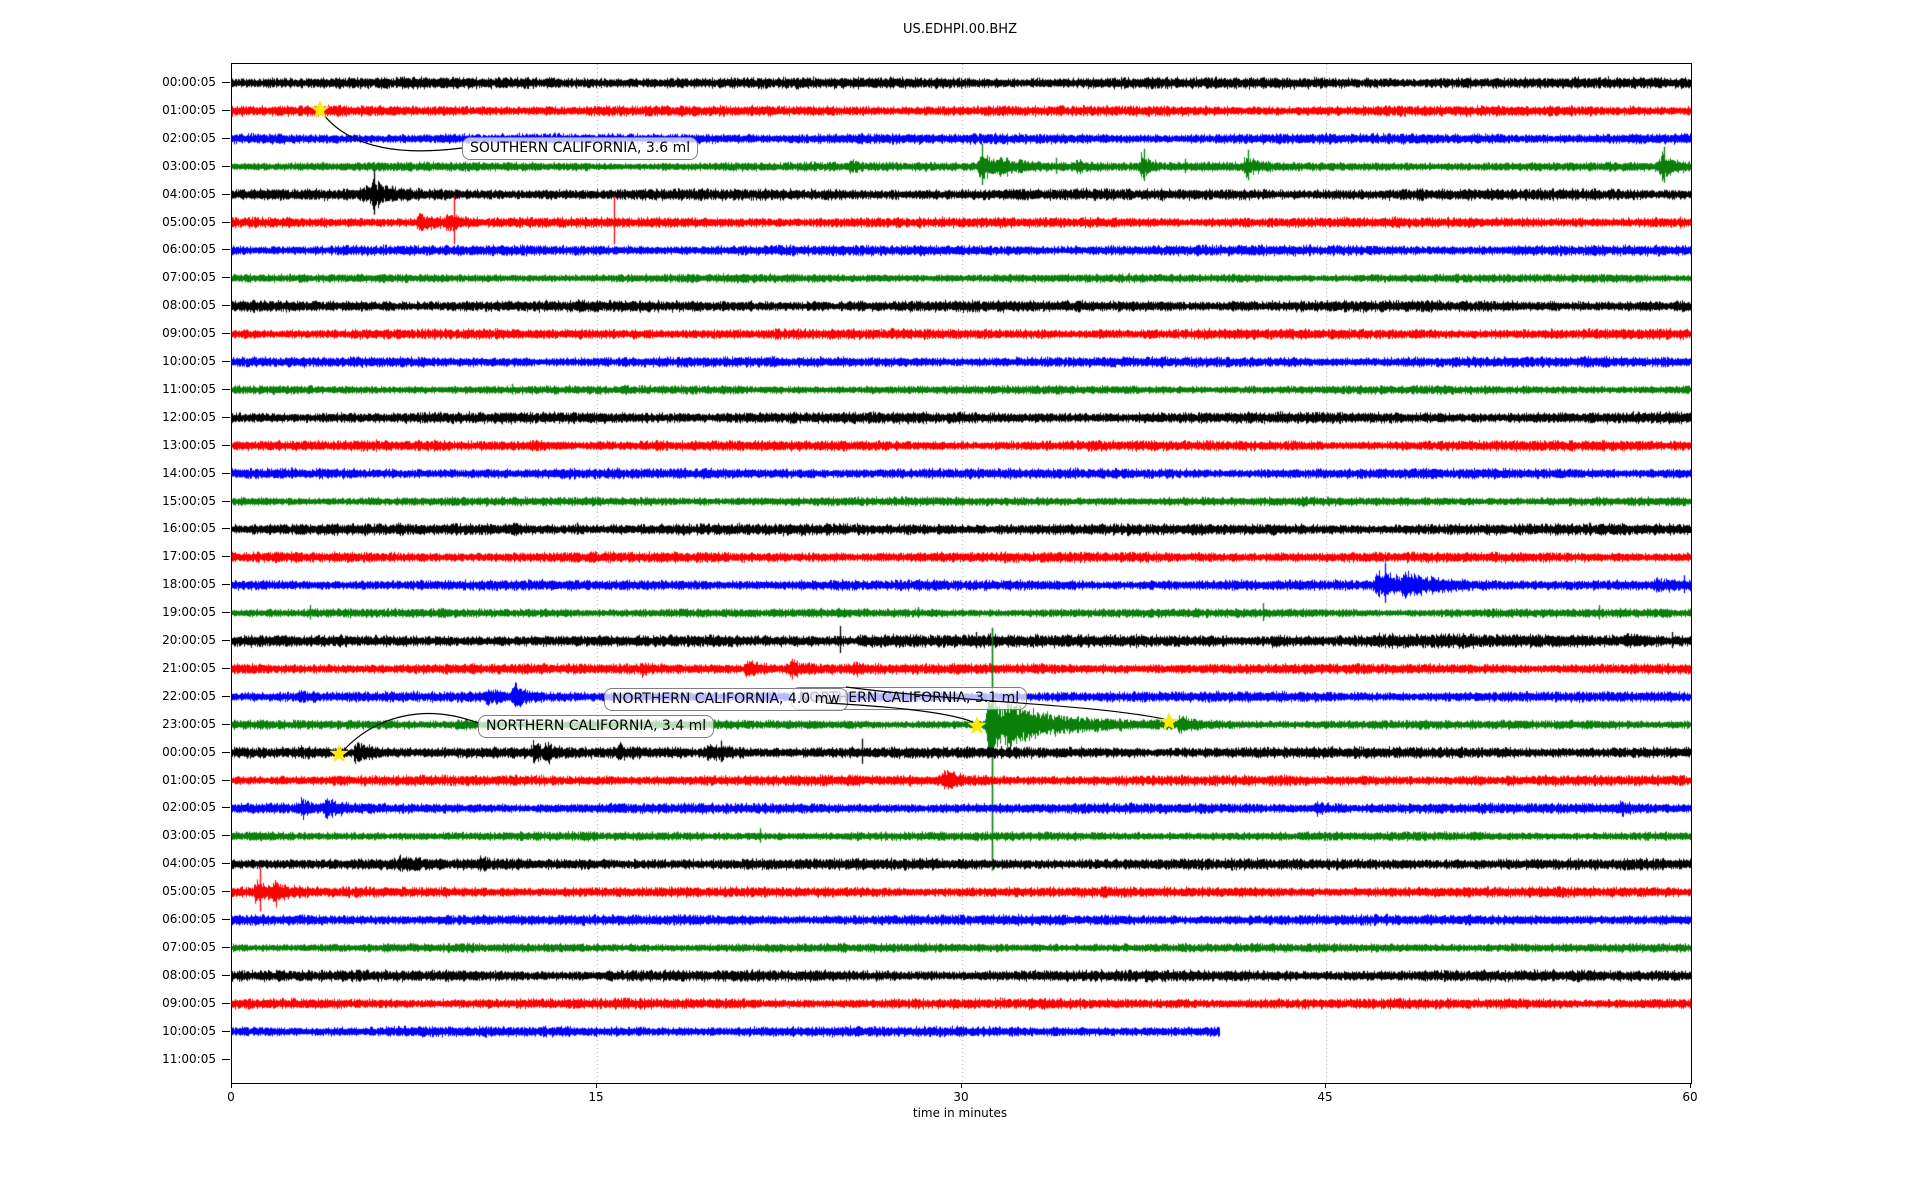 The height and width of the screenshot is (1200, 1920). Describe the element at coordinates (189, 500) in the screenshot. I see `row-time-label: 15:00:05` at that location.